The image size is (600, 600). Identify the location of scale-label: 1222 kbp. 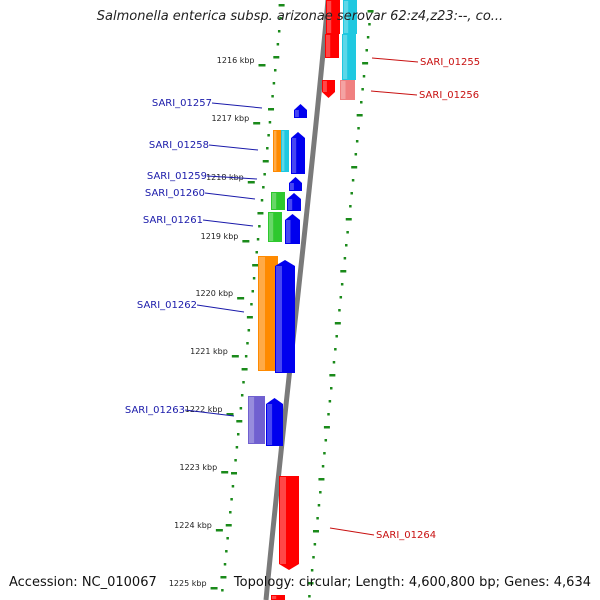
(204, 409).